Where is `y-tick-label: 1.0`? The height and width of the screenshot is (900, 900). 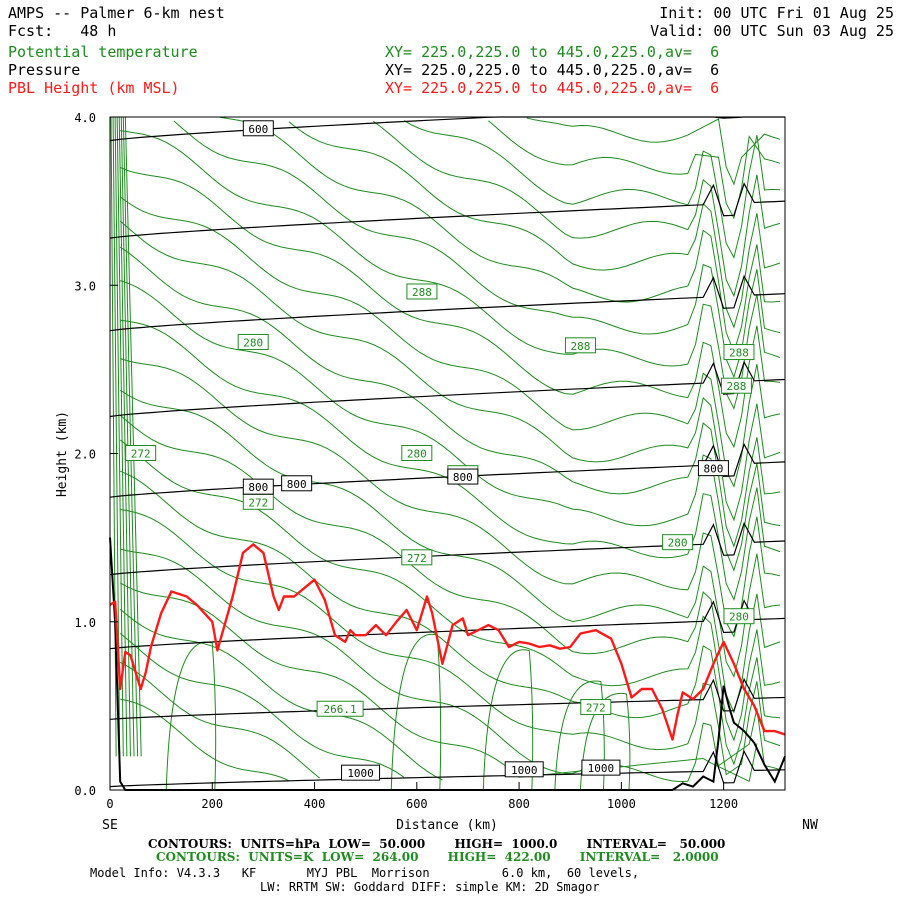 y-tick-label: 1.0 is located at coordinates (85, 623).